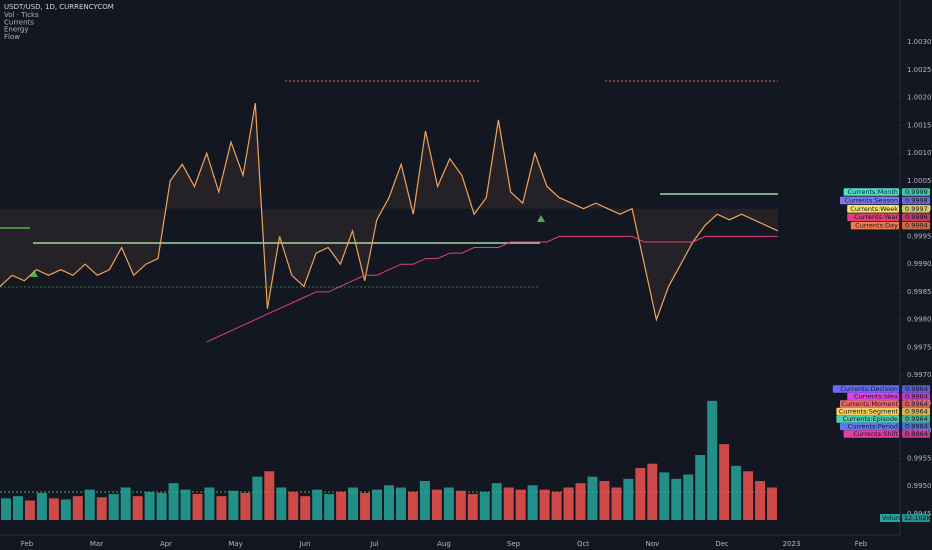 This screenshot has width=932, height=550. I want to click on volume-value: 12.102K, so click(918, 518).